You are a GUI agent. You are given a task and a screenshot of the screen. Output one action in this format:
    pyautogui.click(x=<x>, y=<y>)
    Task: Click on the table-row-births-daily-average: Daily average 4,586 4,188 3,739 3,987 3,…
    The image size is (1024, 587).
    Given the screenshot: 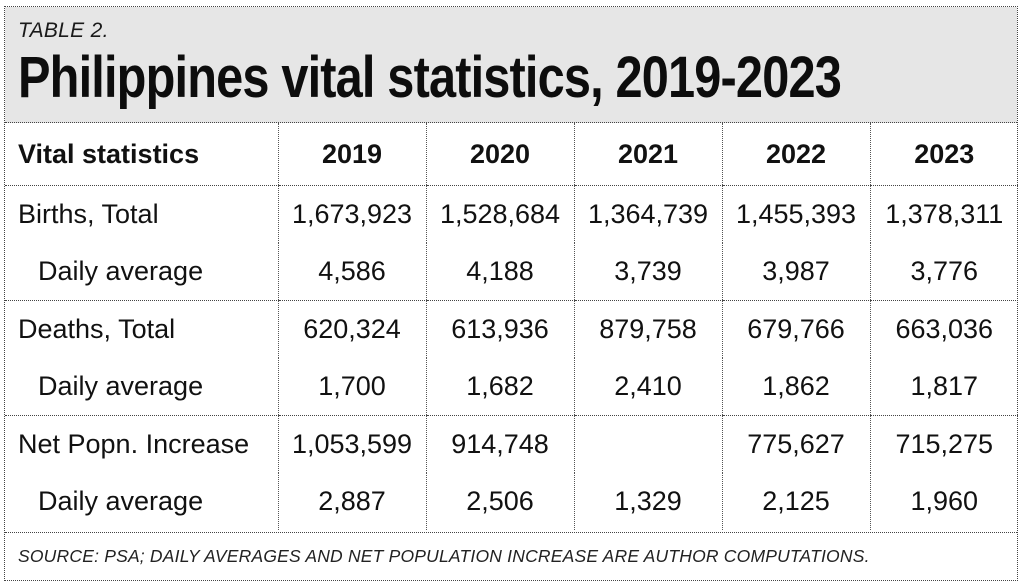 What is the action you would take?
    pyautogui.click(x=511, y=272)
    